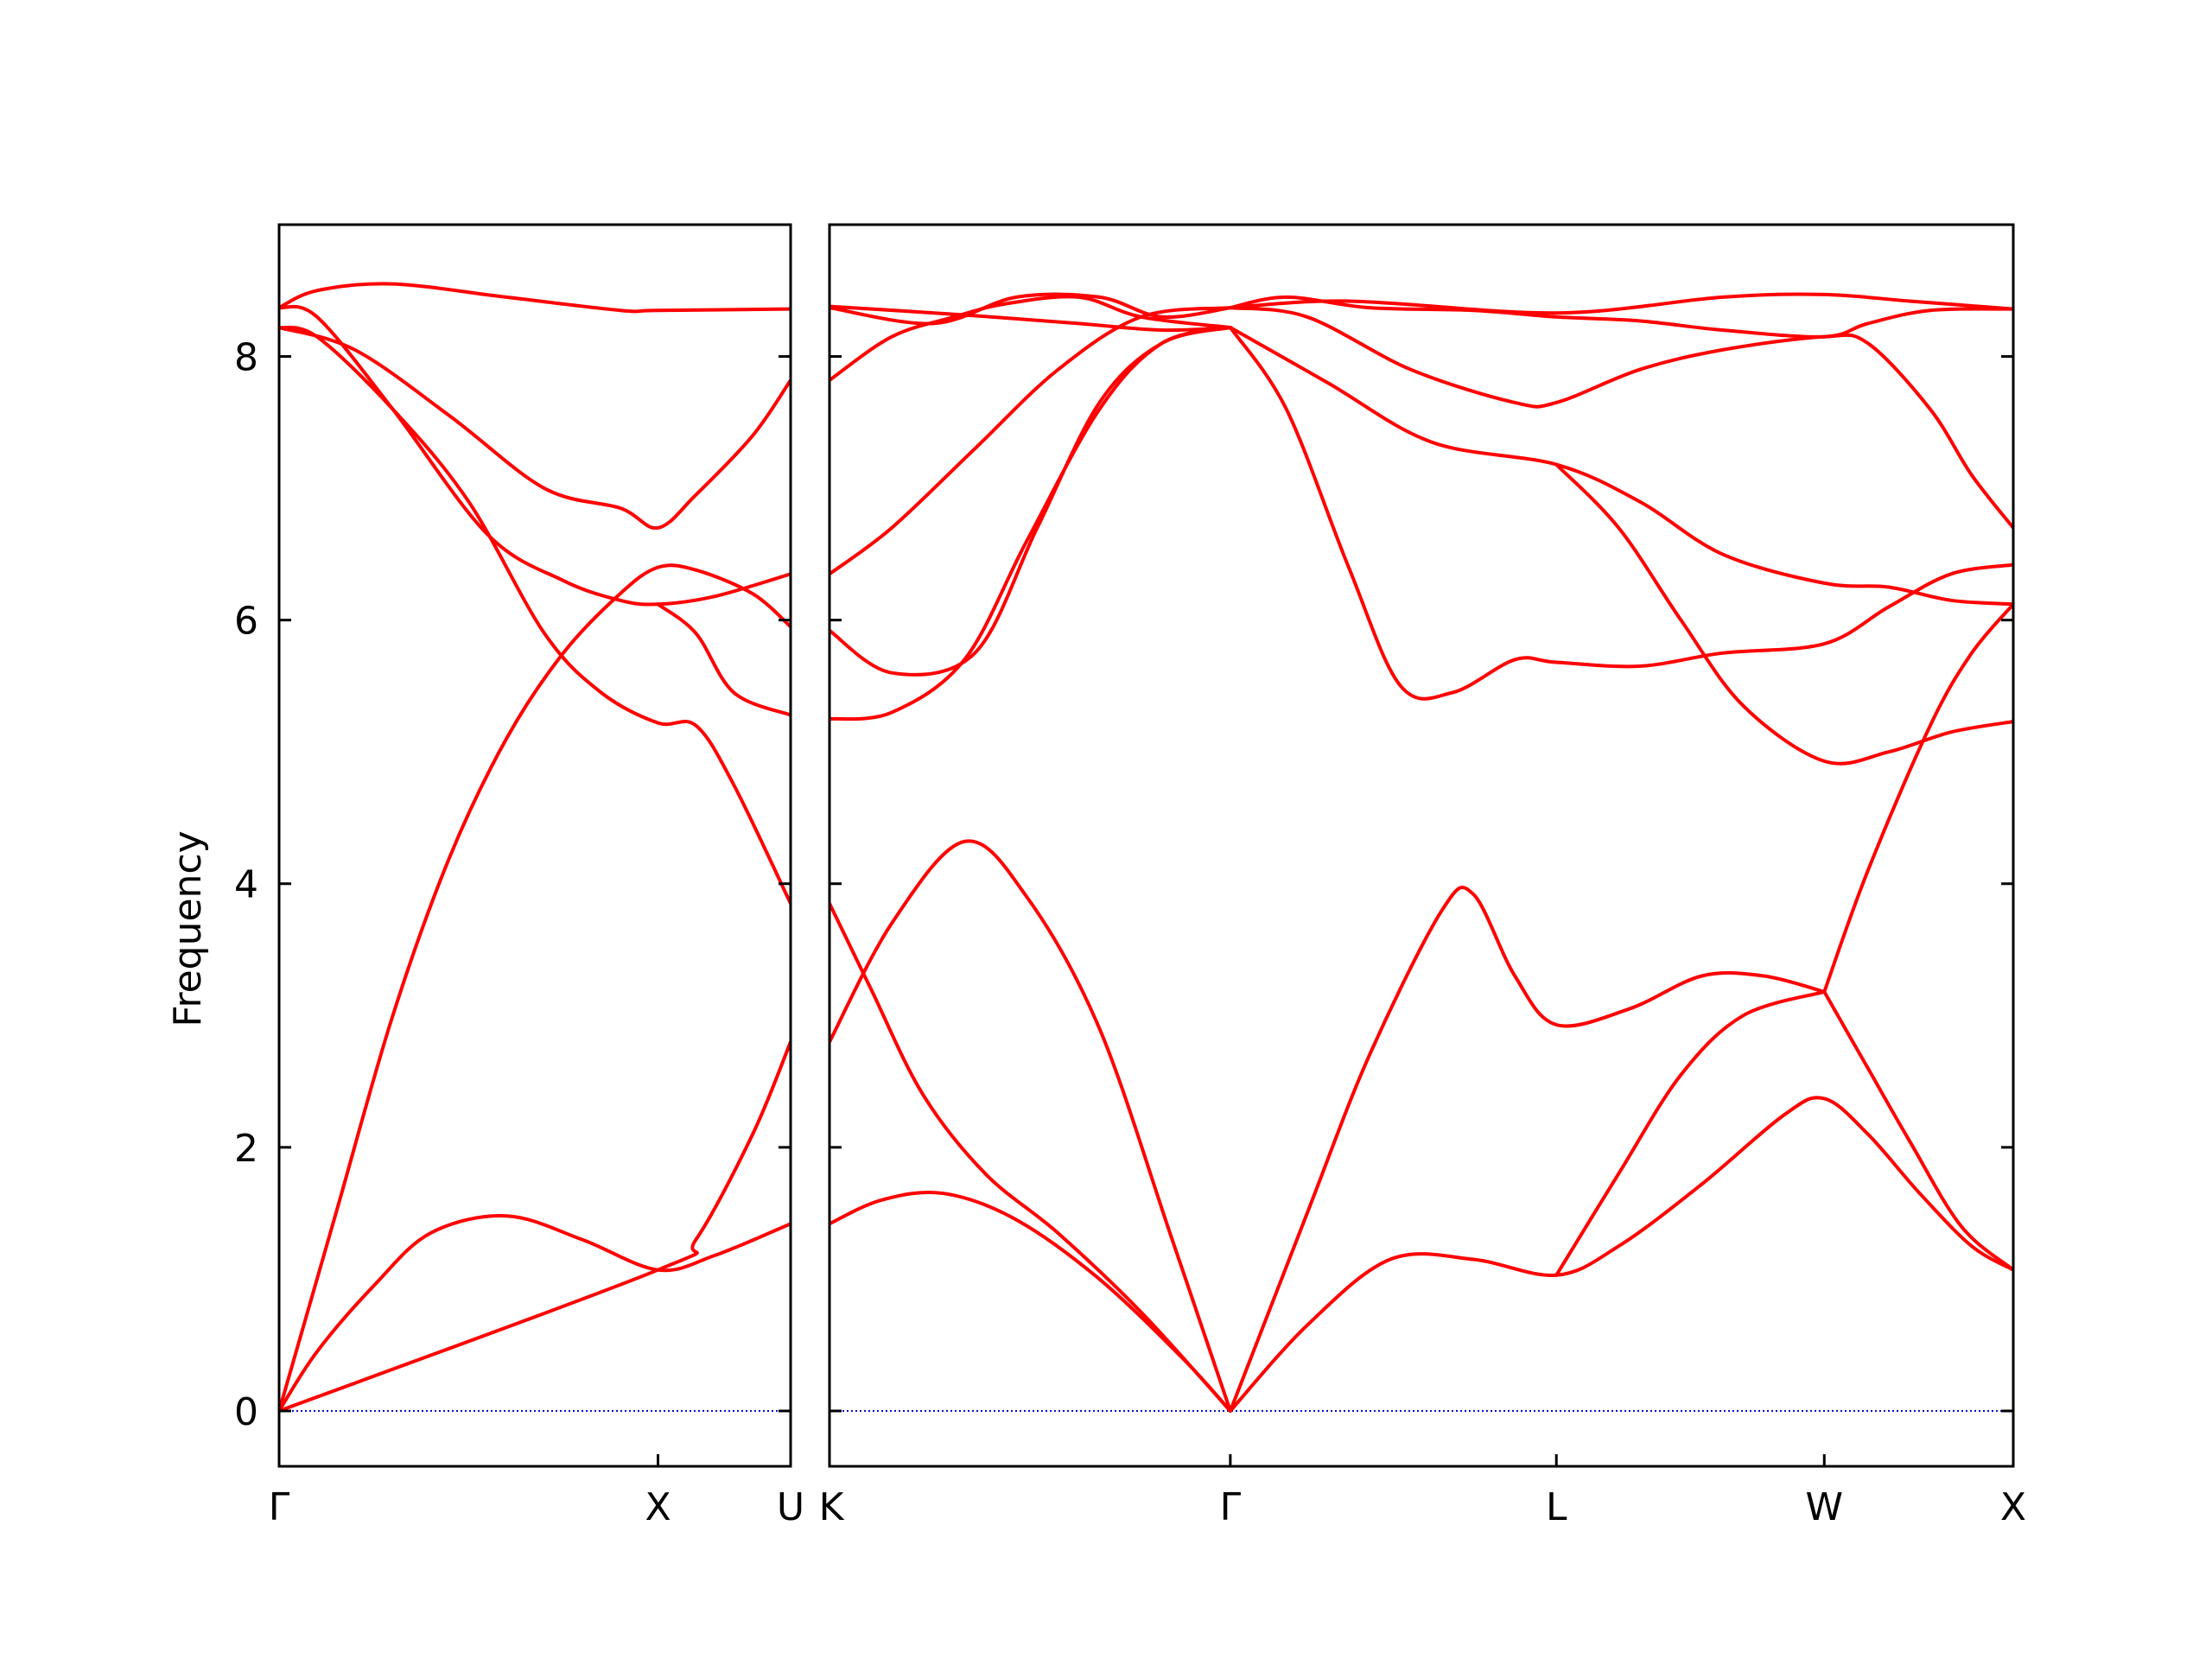  I want to click on y-tick-label: 8, so click(246, 358).